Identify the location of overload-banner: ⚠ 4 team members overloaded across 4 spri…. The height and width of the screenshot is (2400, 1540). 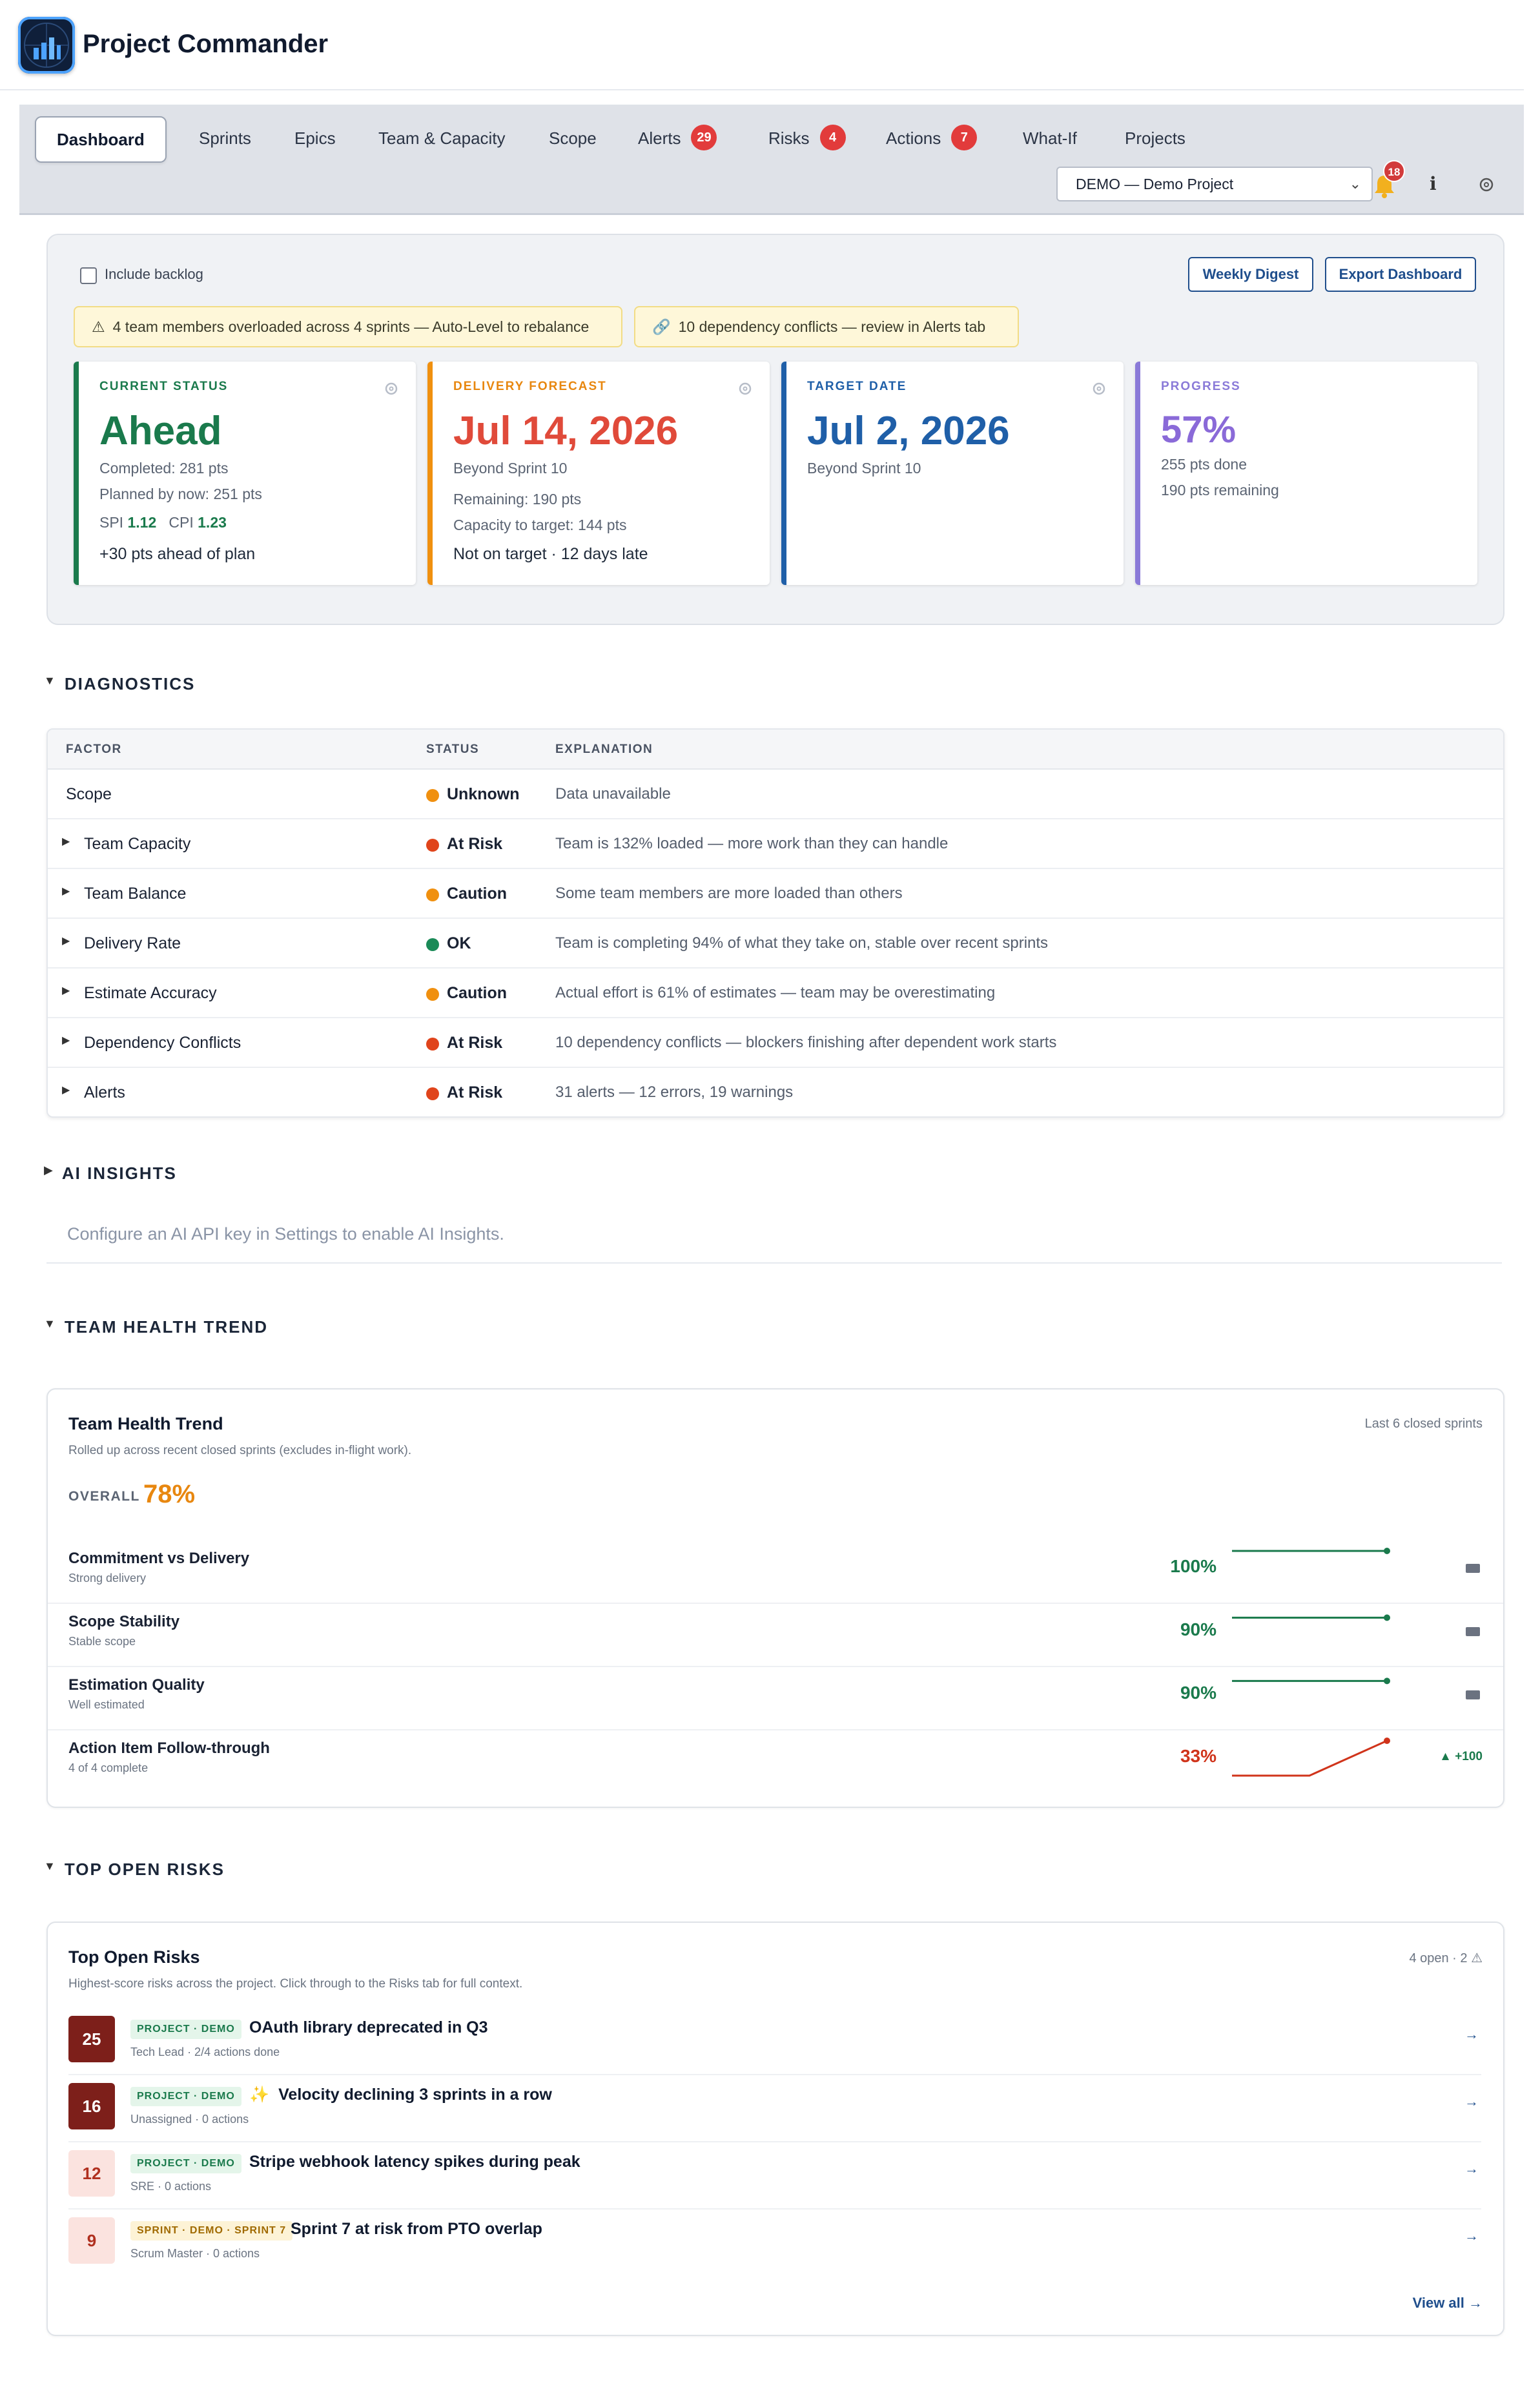
(348, 326).